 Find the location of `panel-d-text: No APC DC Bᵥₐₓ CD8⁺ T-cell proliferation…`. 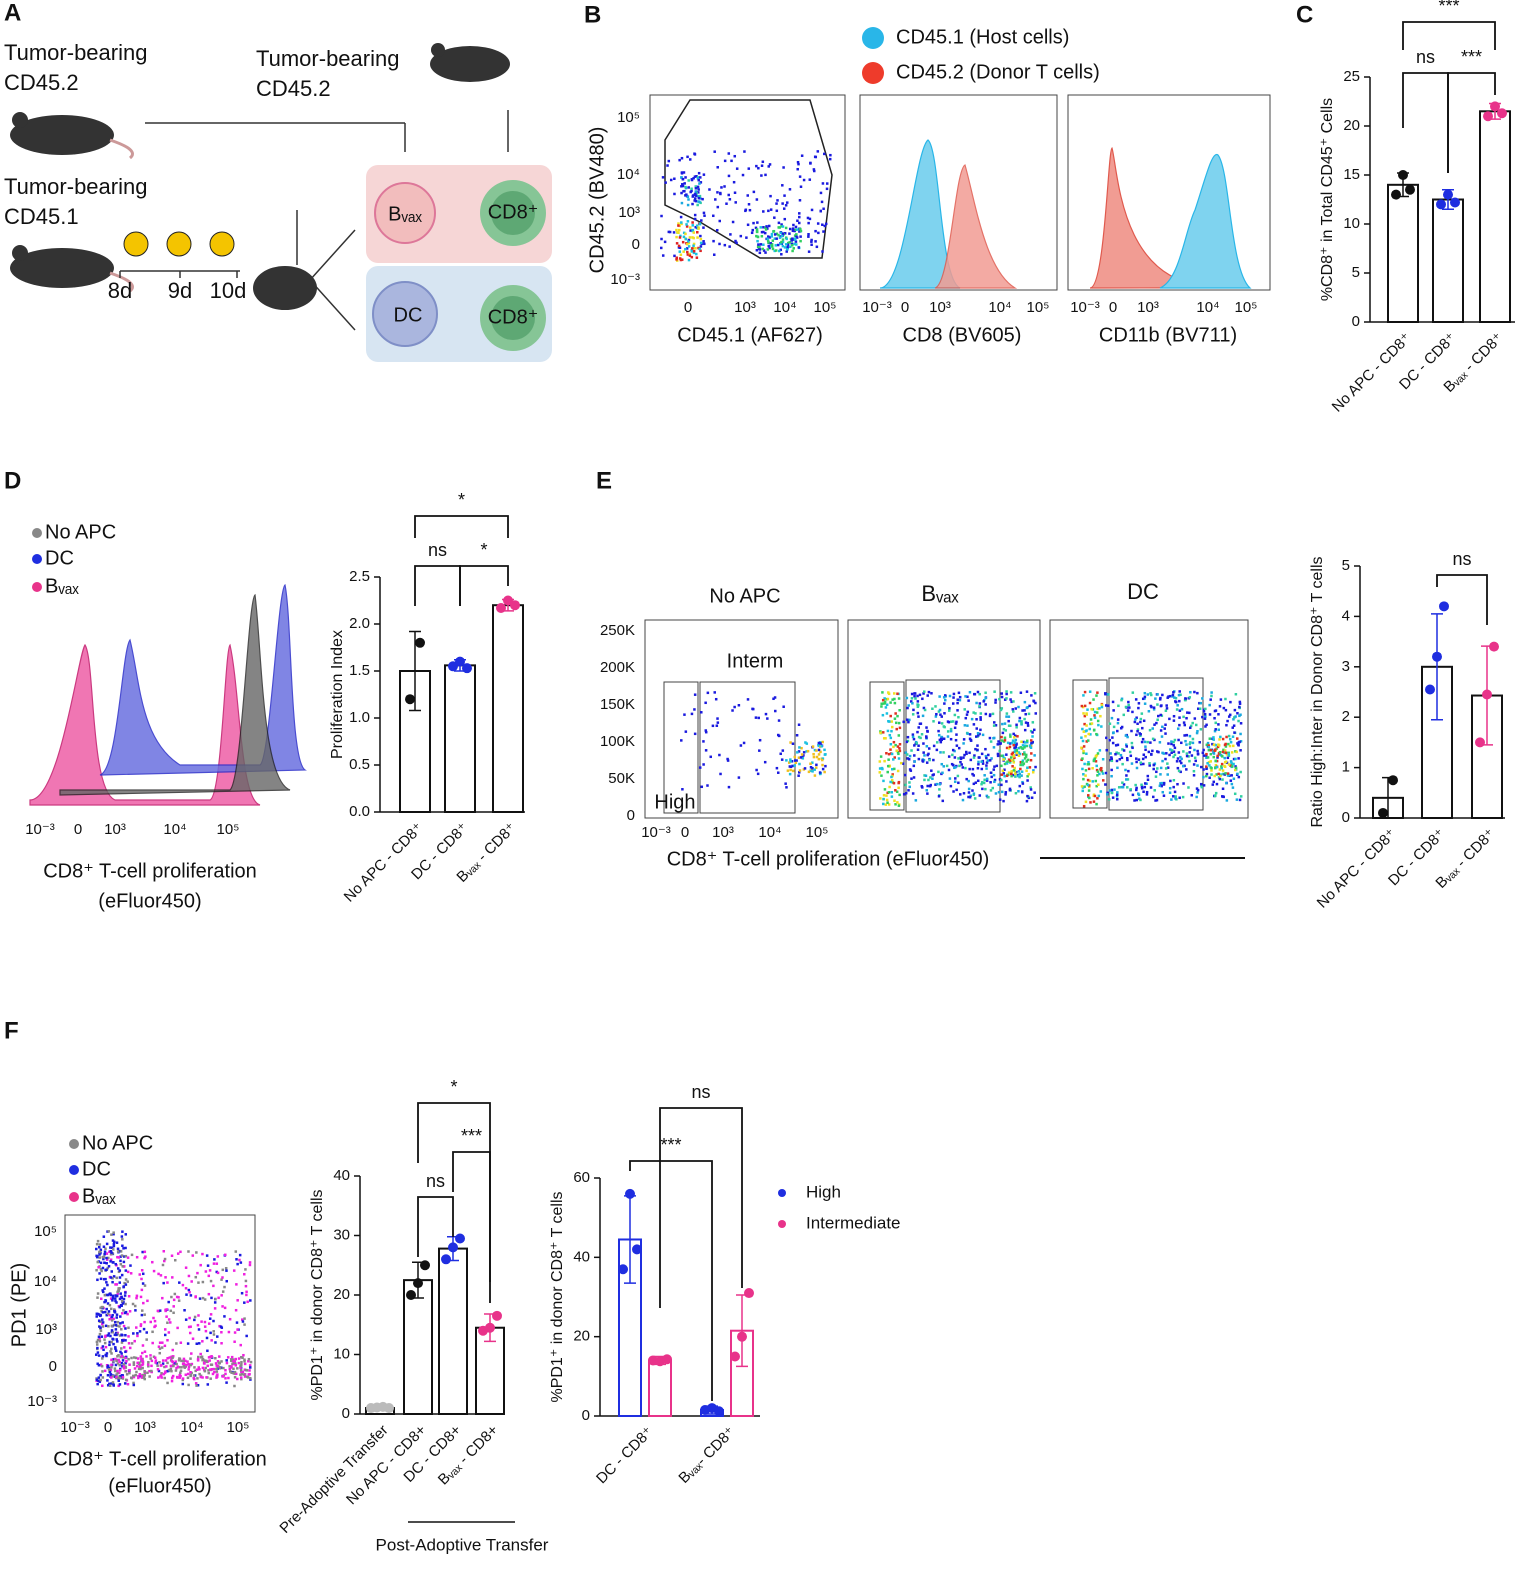

panel-d-text: No APC DC Bᵥₐₓ CD8⁺ T-cell proliferation… is located at coordinates (144, 716).